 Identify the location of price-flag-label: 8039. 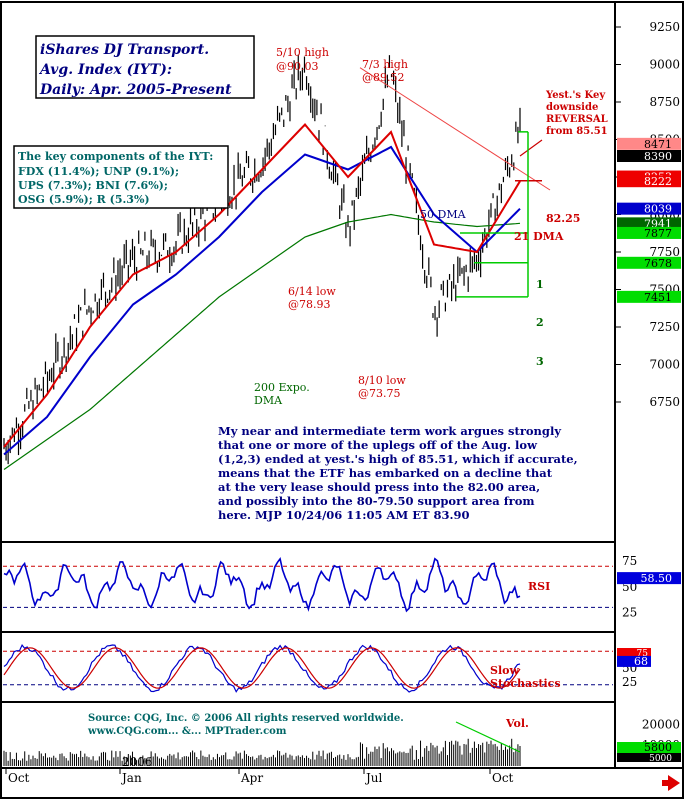
(658, 209).